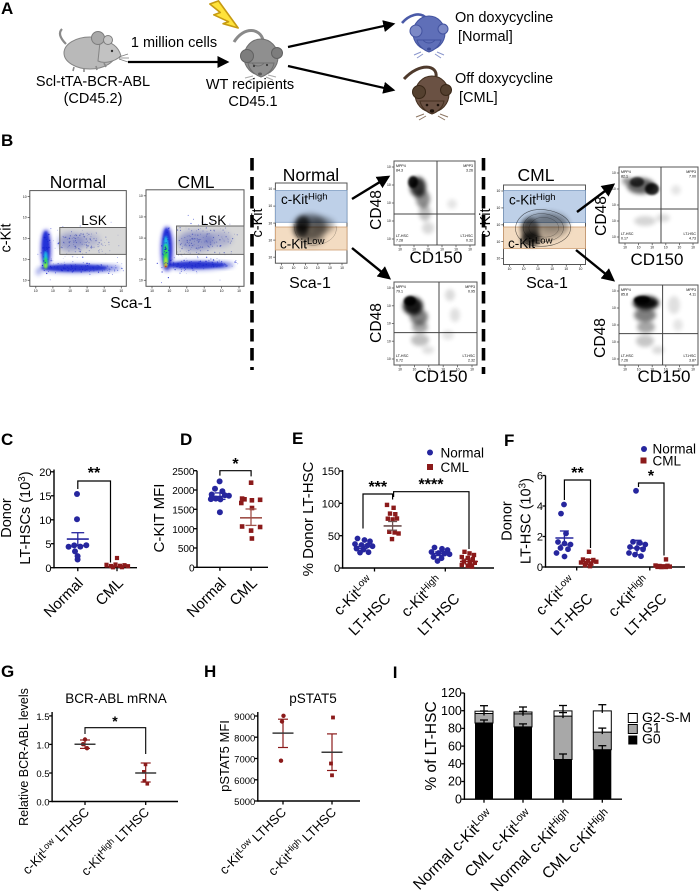  I want to click on svg-text: 150, so click(331, 472).